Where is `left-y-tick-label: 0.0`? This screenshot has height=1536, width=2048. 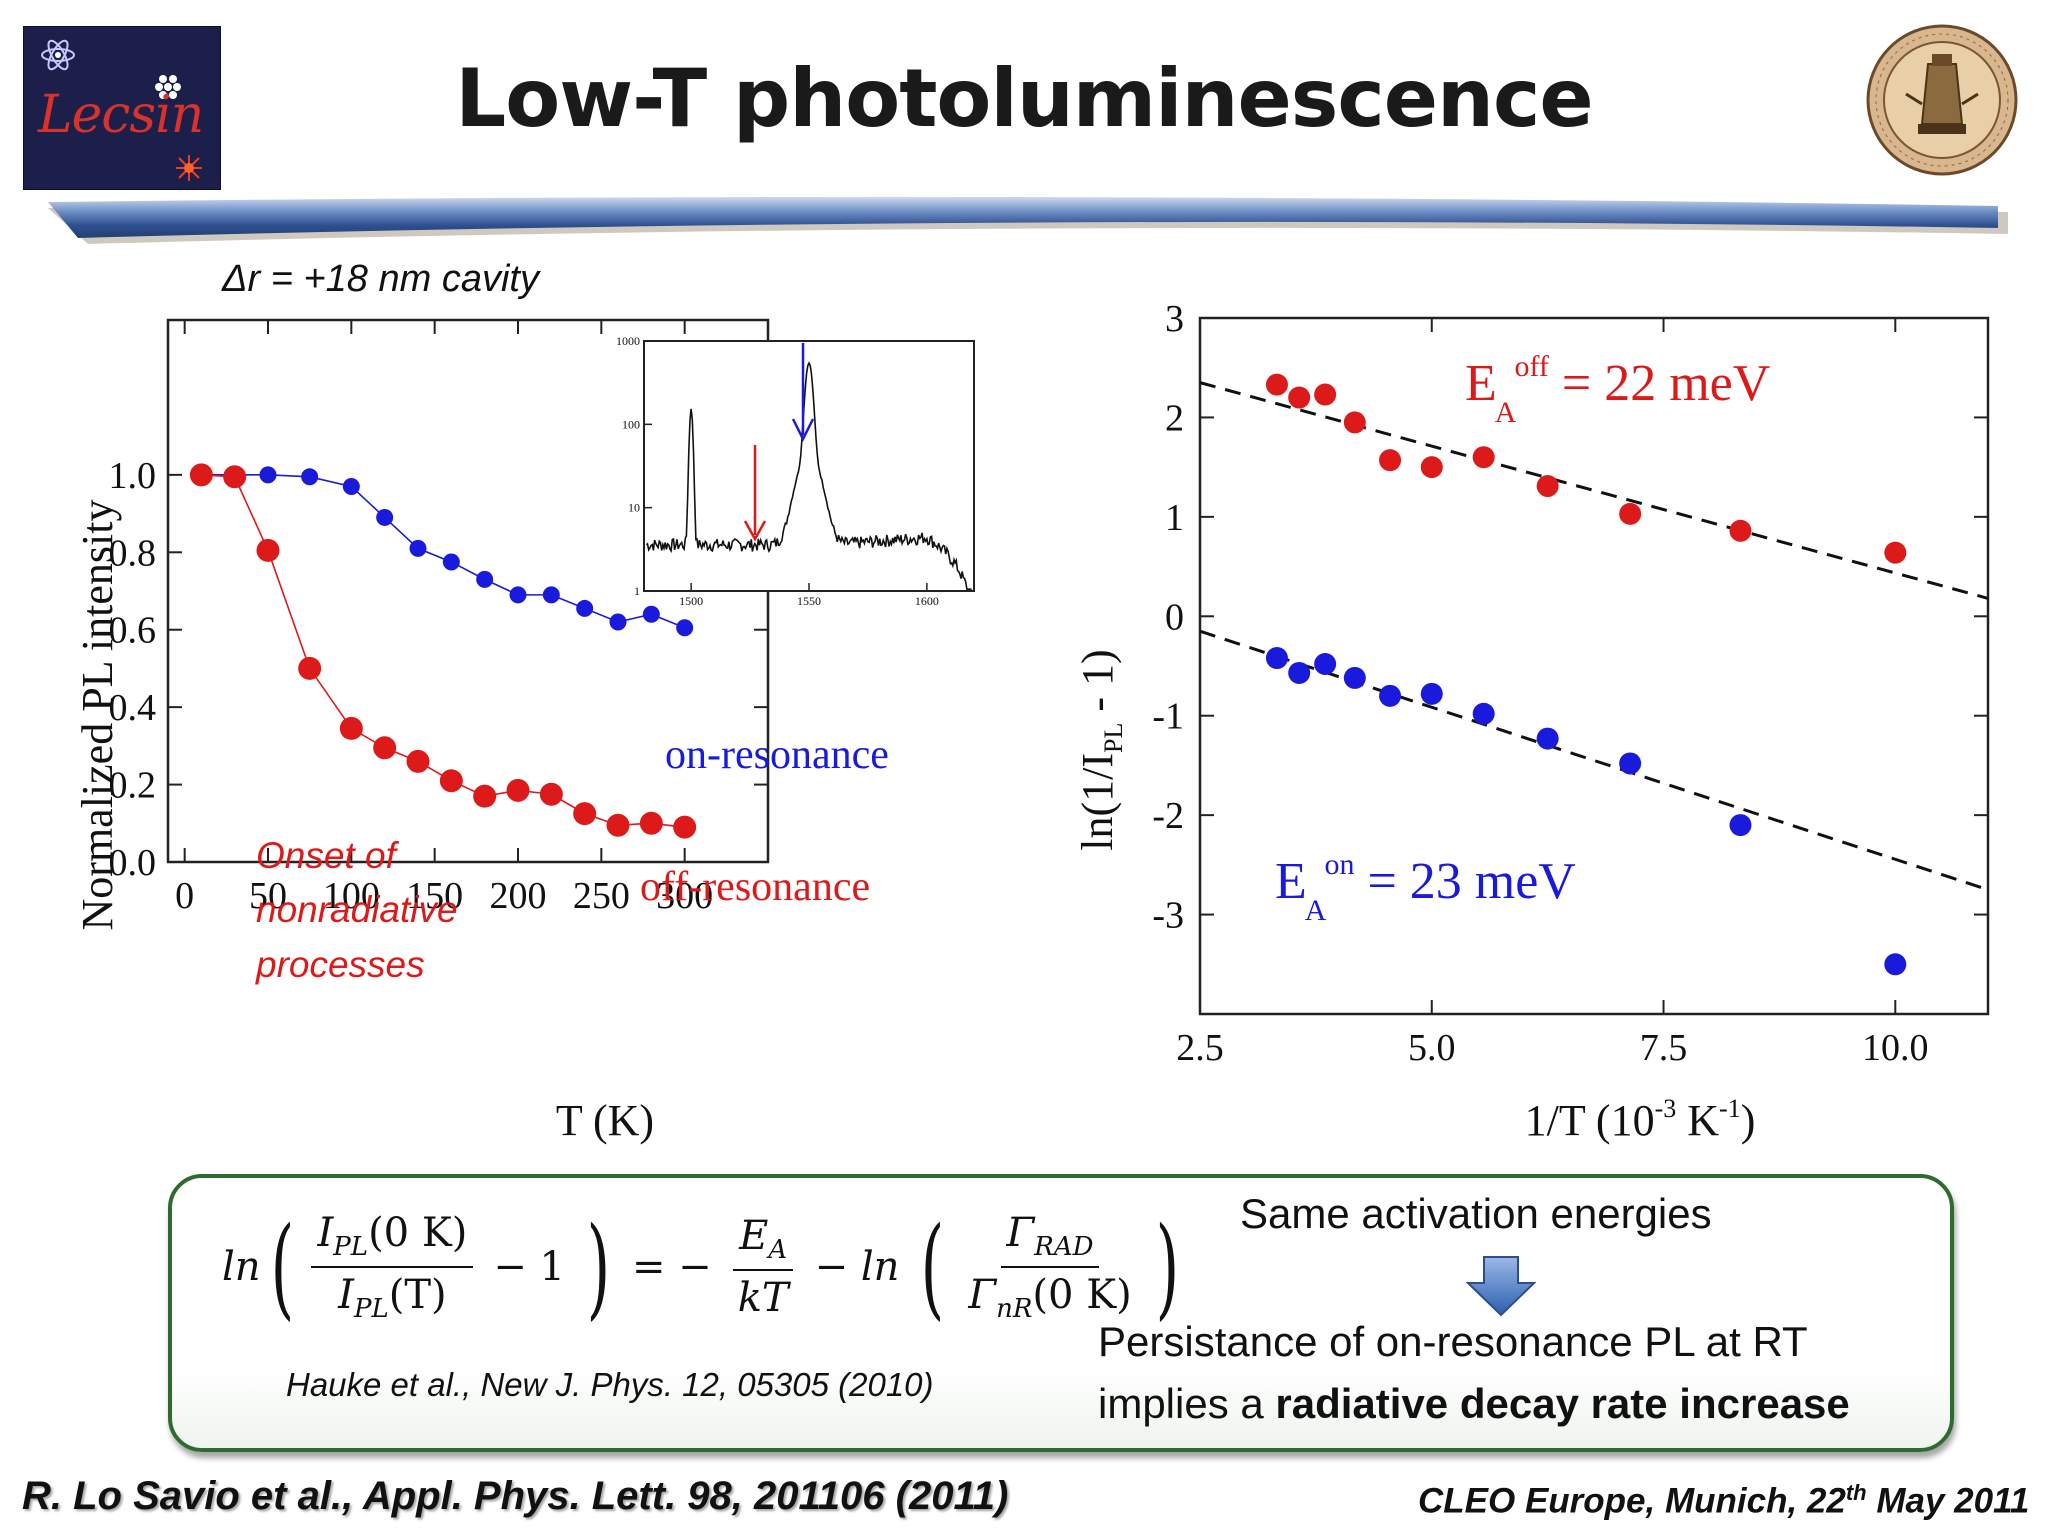 left-y-tick-label: 0.0 is located at coordinates (133, 863).